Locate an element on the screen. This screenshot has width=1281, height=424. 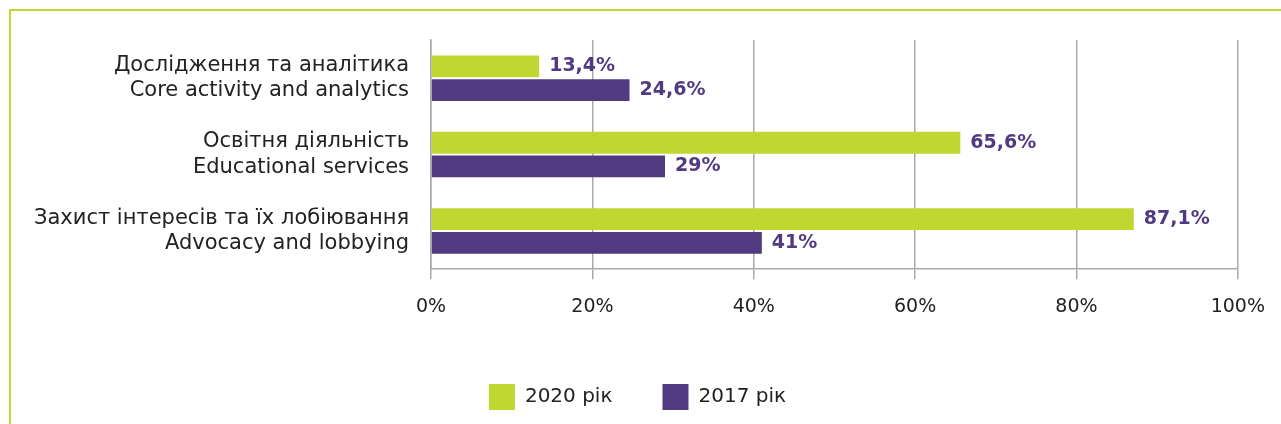
x-tick-label: 60% is located at coordinates (915, 304).